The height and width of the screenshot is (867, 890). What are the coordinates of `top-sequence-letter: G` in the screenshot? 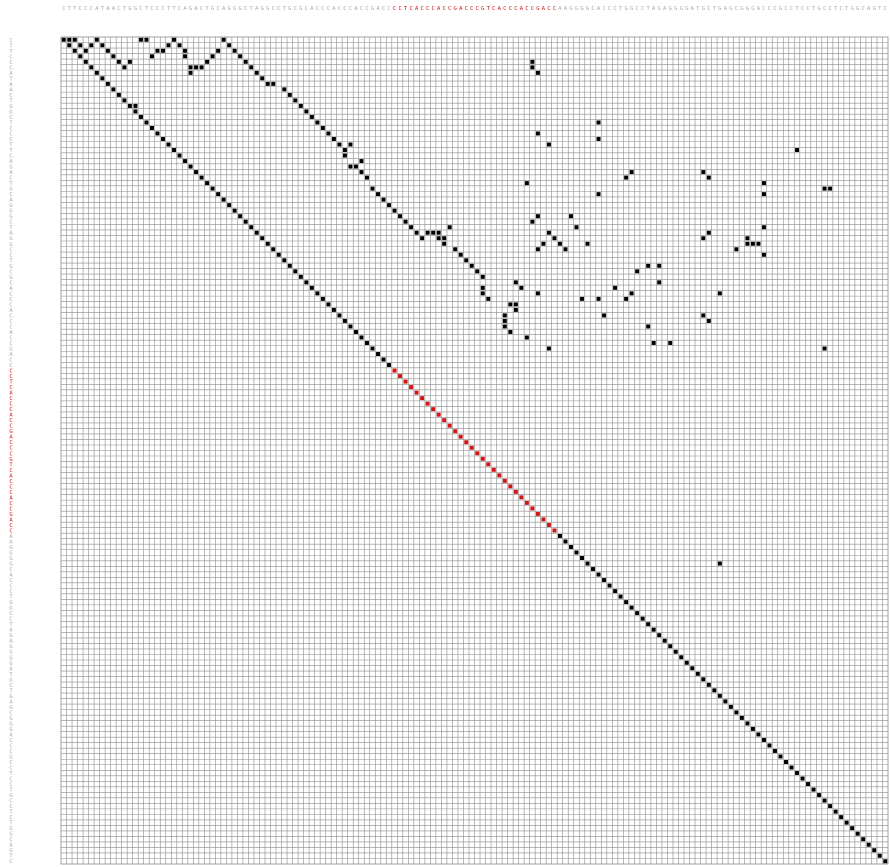 It's located at (857, 9).